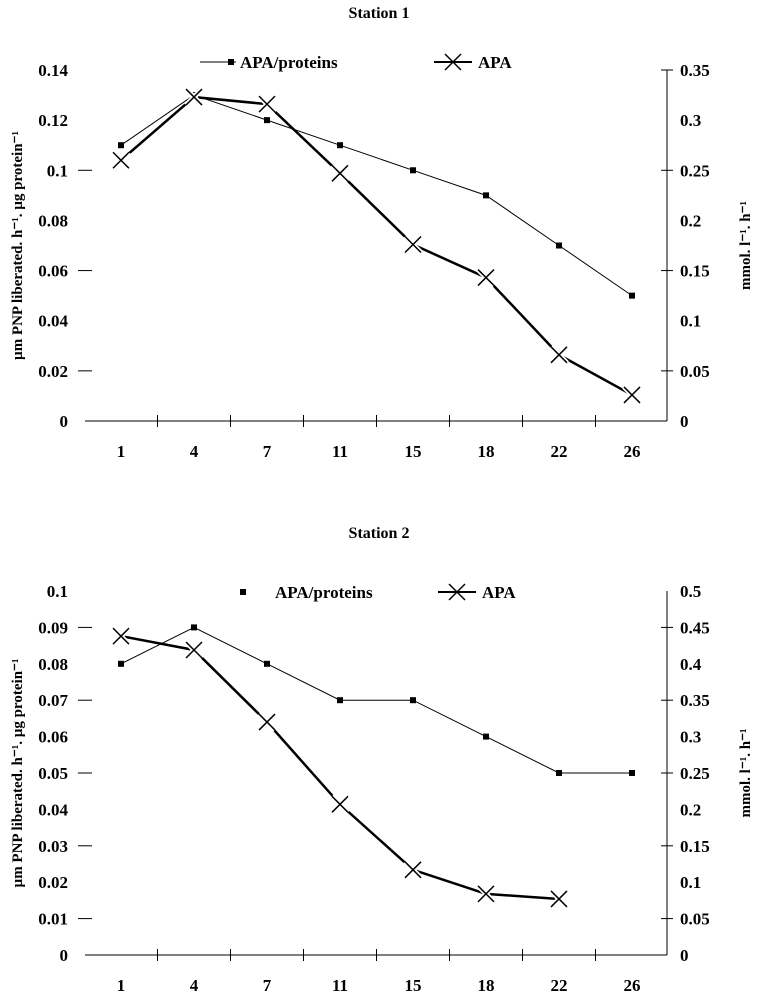 This screenshot has height=1000, width=757. Describe the element at coordinates (53, 773) in the screenshot. I see `y-tick-label: 0.05` at that location.